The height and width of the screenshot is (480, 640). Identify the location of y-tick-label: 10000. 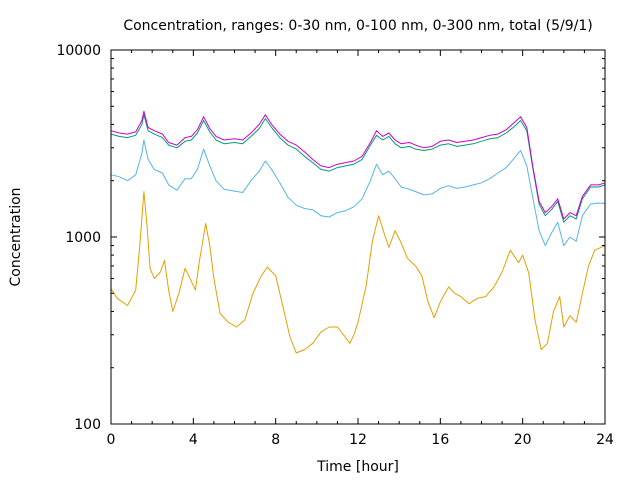
(78, 51).